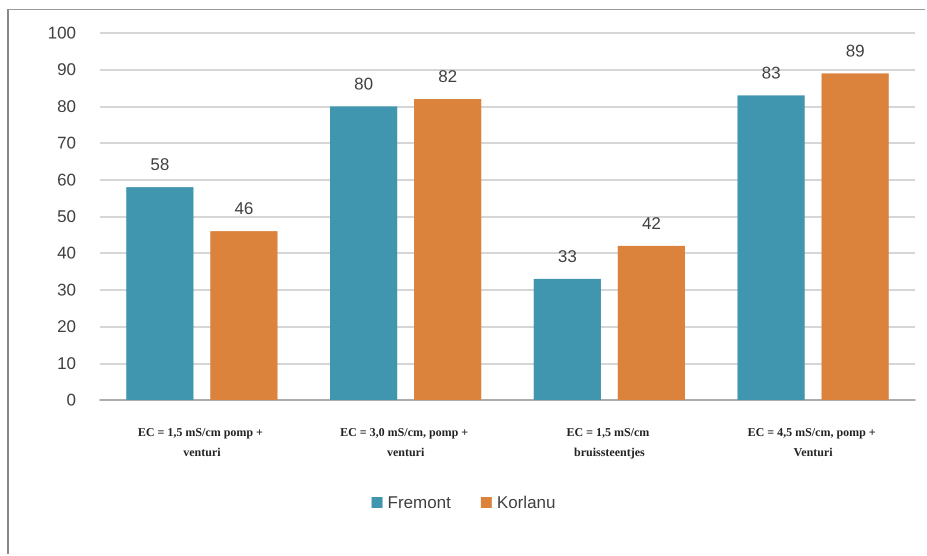 This screenshot has width=927, height=556. What do you see at coordinates (66, 70) in the screenshot?
I see `y-tick-label: 90` at bounding box center [66, 70].